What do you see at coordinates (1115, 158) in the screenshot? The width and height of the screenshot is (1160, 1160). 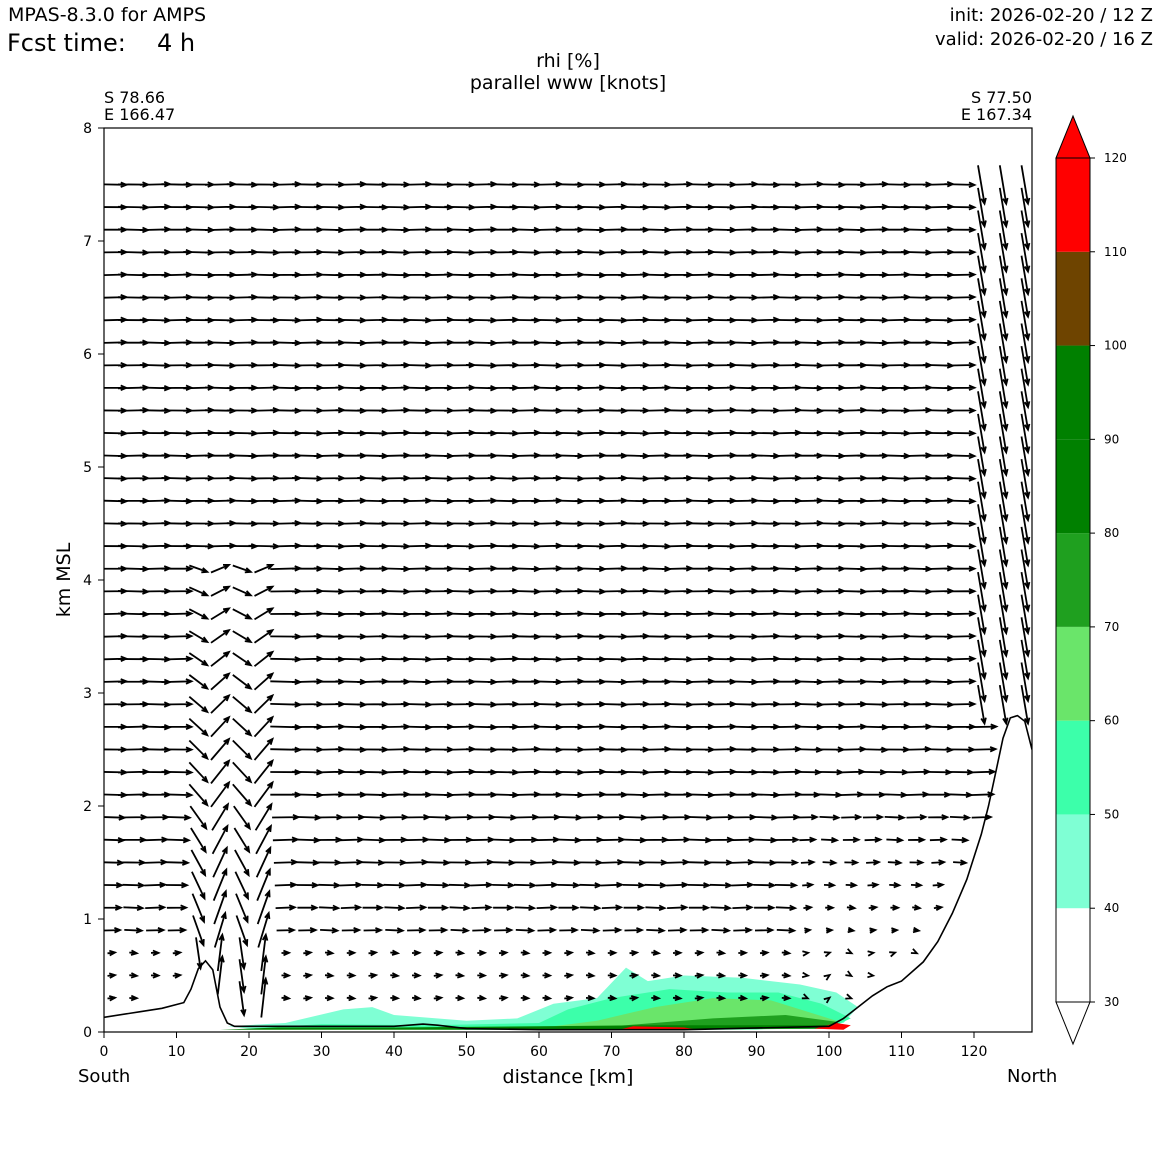 I see `colorbar-tick-label: 120` at bounding box center [1115, 158].